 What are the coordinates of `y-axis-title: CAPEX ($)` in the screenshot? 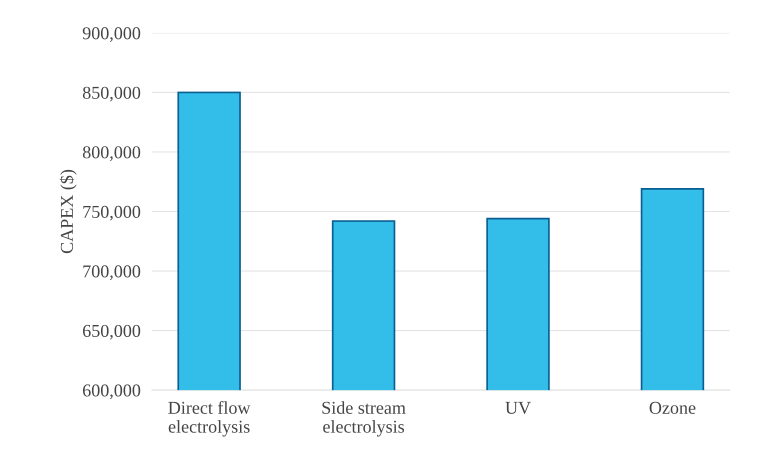 It's located at (68, 212).